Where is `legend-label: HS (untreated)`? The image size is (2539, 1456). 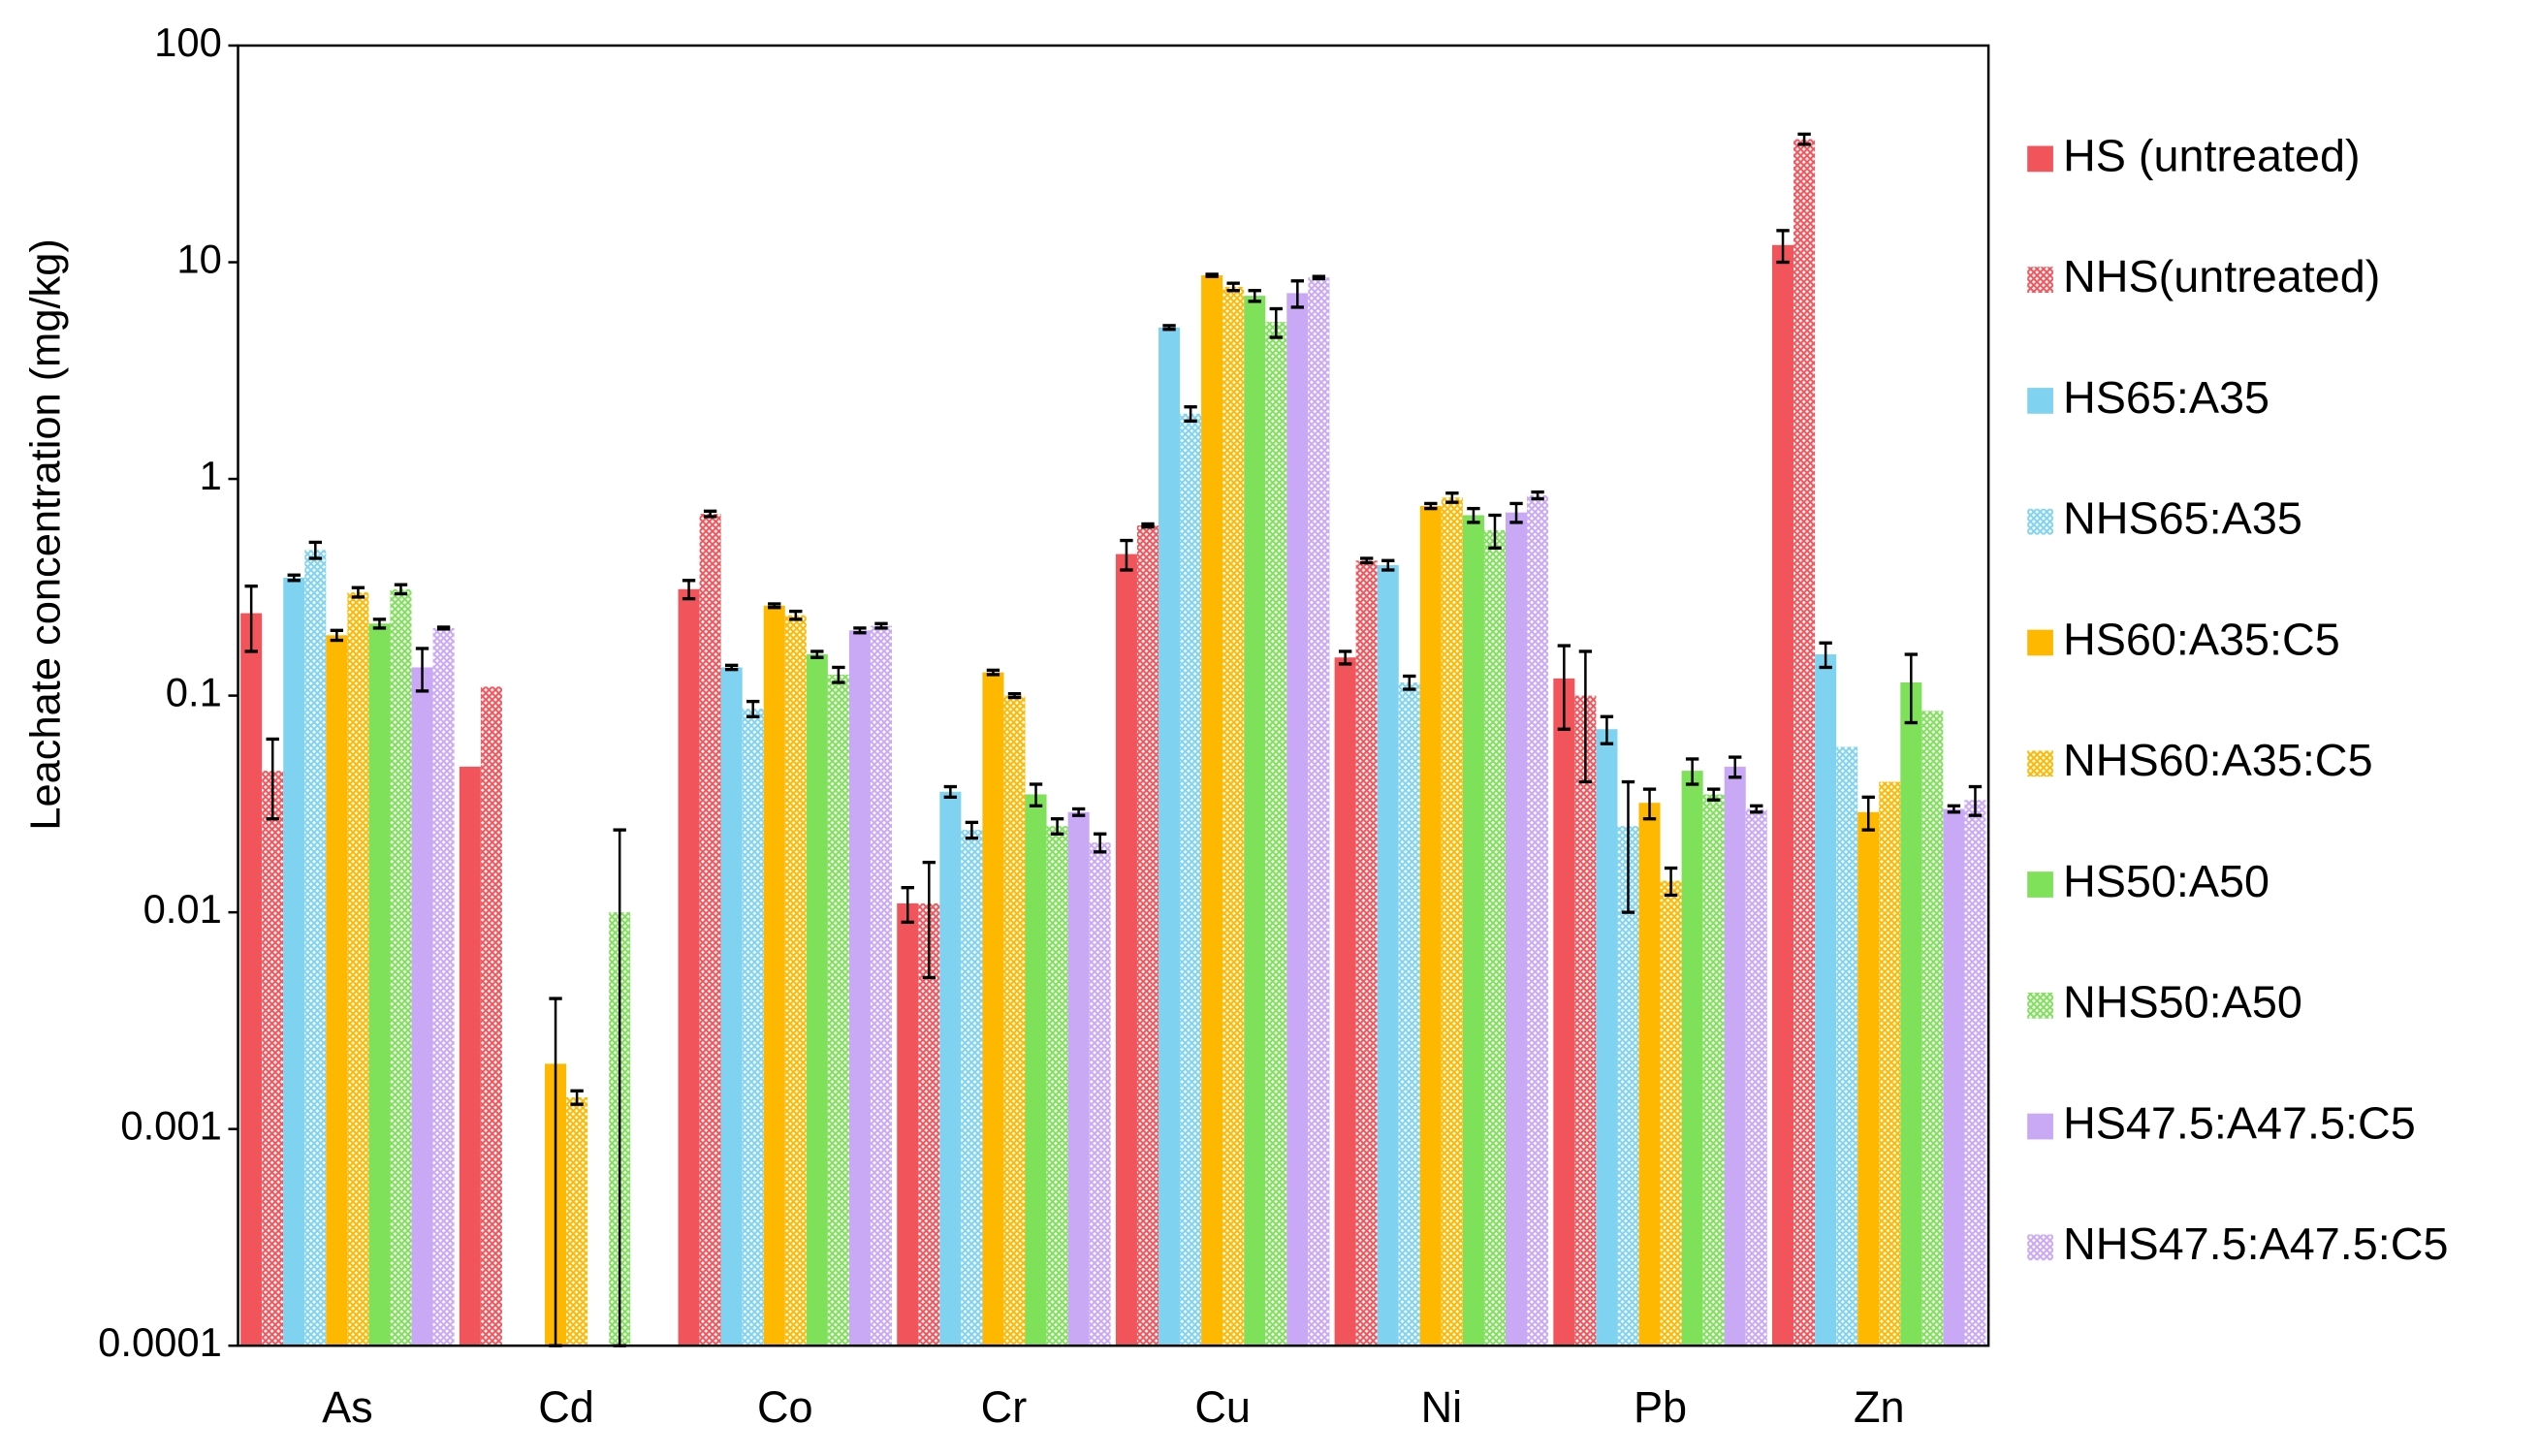
legend-label: HS (untreated) is located at coordinates (2212, 155).